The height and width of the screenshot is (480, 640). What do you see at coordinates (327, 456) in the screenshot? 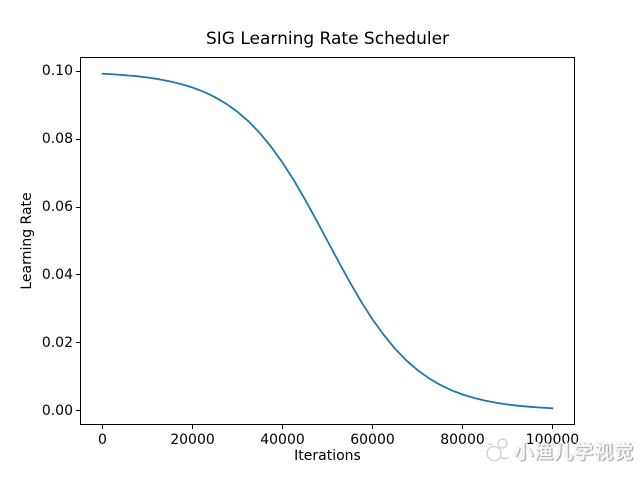
I see `x-axis-label: Iterations` at bounding box center [327, 456].